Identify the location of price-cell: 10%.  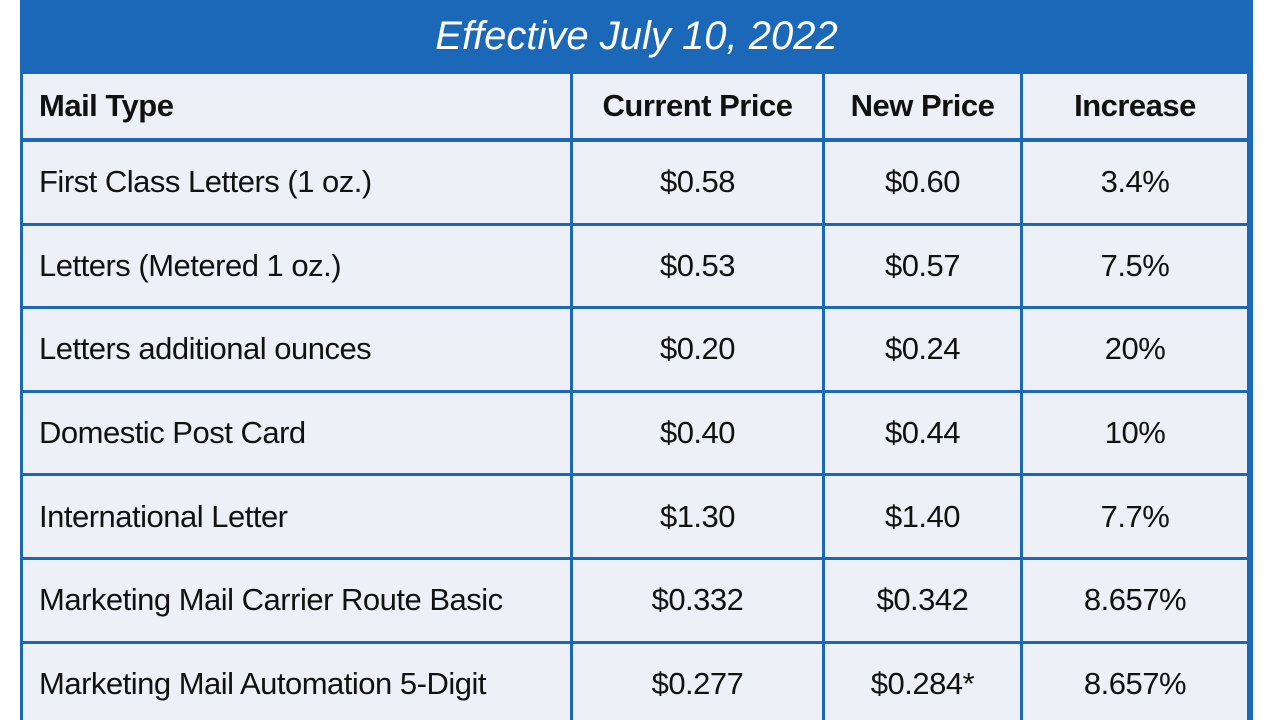
(1135, 433).